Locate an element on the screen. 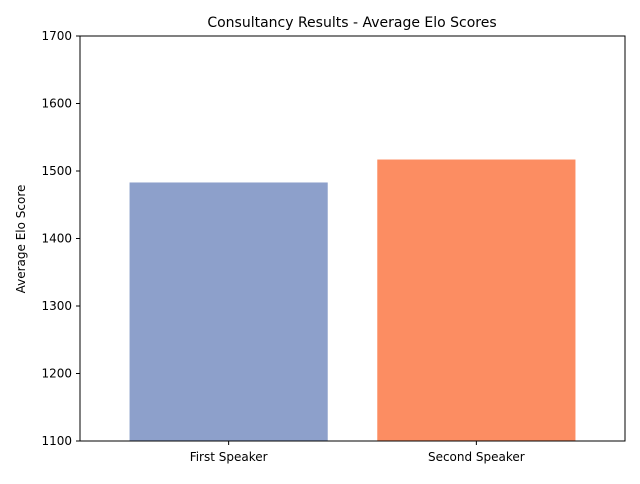  x-tick-label: First Speaker is located at coordinates (229, 457).